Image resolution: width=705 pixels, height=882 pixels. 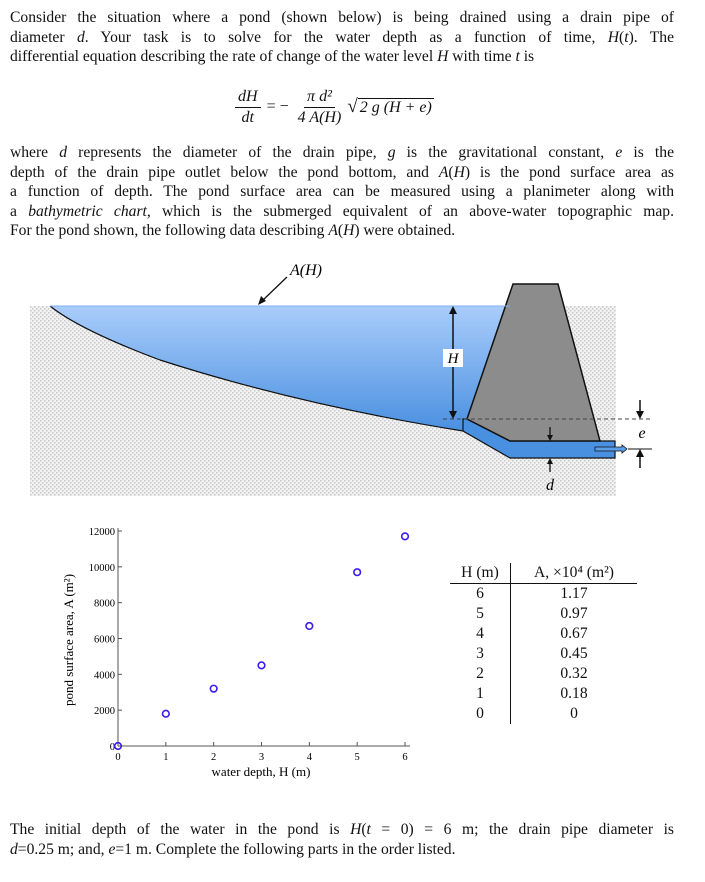 What do you see at coordinates (574, 713) in the screenshot?
I see `area-cell: 0` at bounding box center [574, 713].